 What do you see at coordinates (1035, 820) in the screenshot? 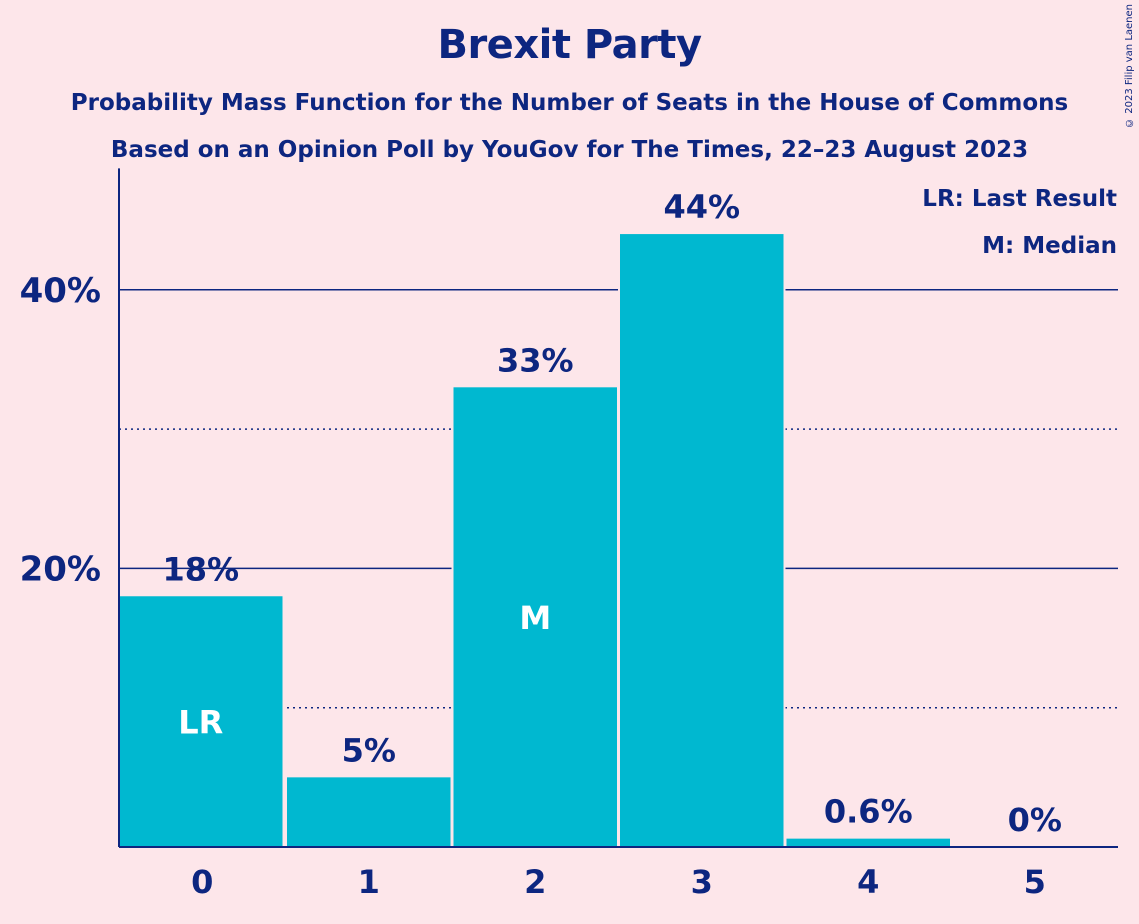
I see `bar-value-label: 0%` at bounding box center [1035, 820].